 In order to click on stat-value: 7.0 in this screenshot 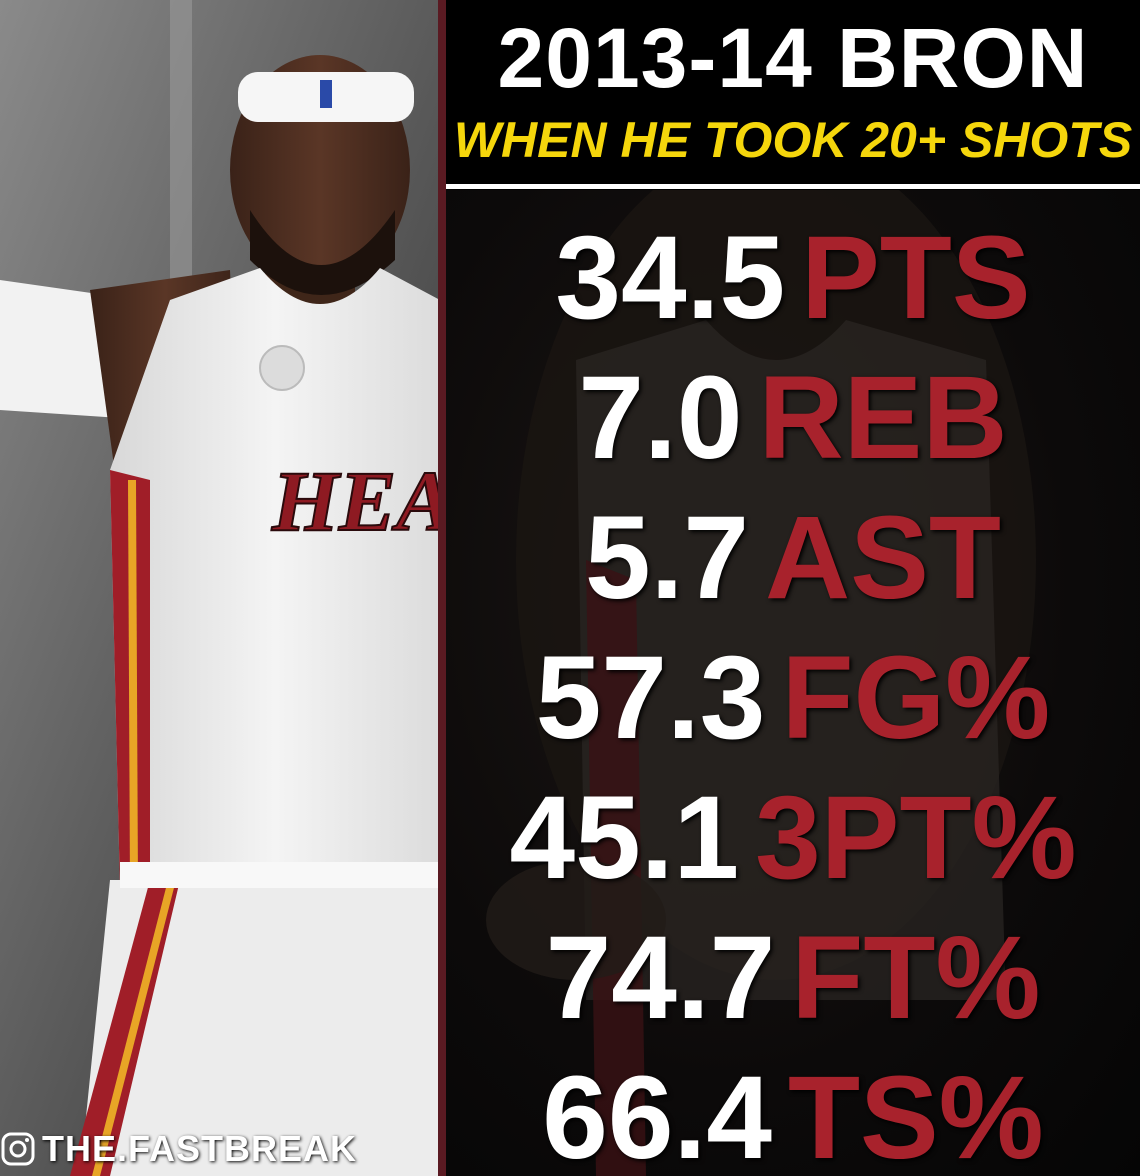, I will do `click(660, 418)`.